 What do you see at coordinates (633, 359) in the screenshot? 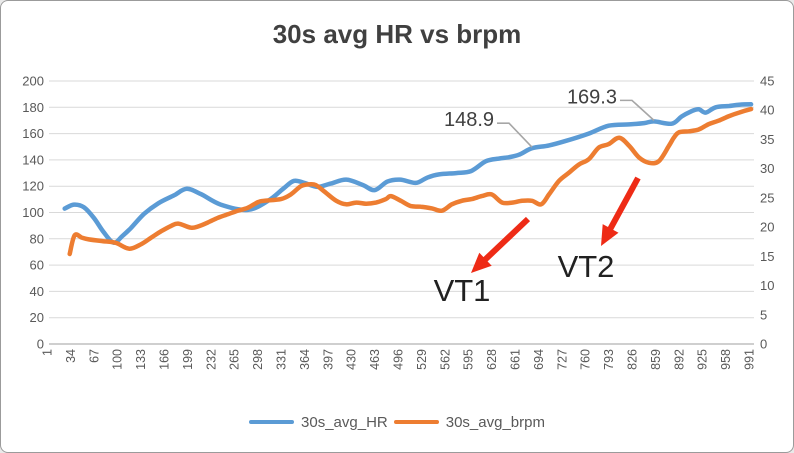
I see `x-axis-tick-label: 826` at bounding box center [633, 359].